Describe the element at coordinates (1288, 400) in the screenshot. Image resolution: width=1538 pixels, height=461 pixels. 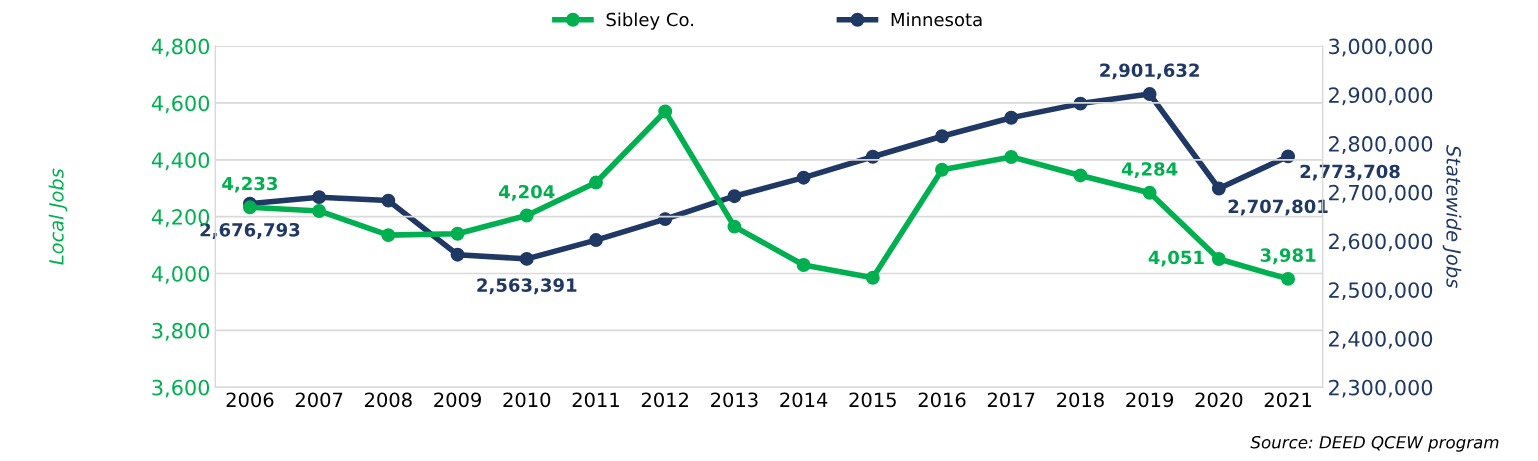
I see `x-tick-label: 2021` at that location.